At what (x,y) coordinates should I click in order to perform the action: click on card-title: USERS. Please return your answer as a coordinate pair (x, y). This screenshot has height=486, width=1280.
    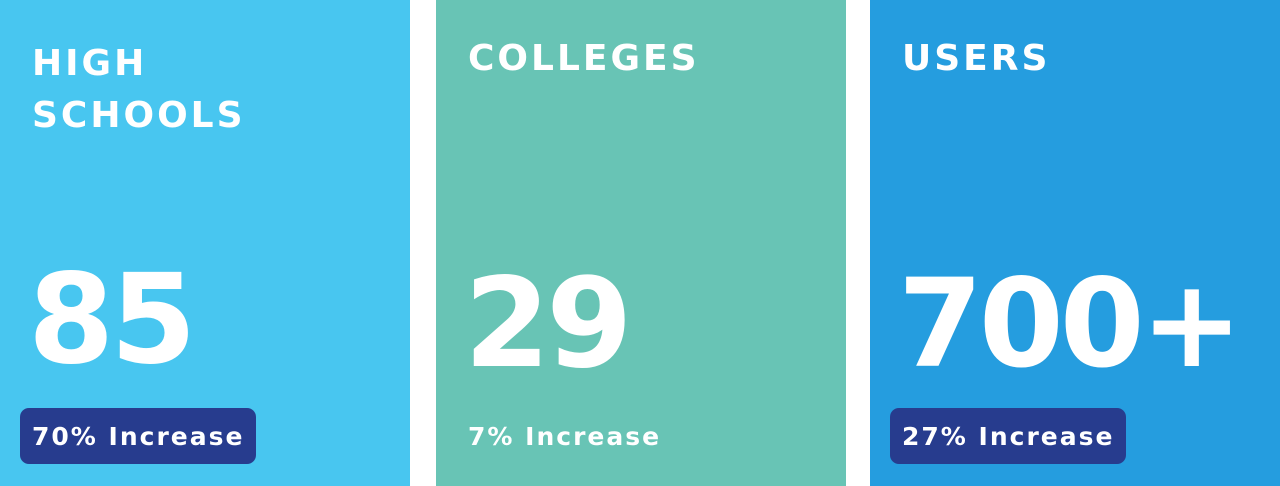
    Looking at the image, I should click on (976, 59).